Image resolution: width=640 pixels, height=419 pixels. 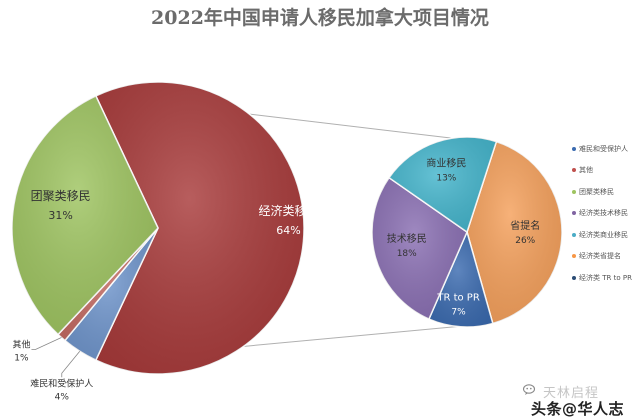 I want to click on watermark-main-text: 头条@华人志, so click(x=578, y=409).